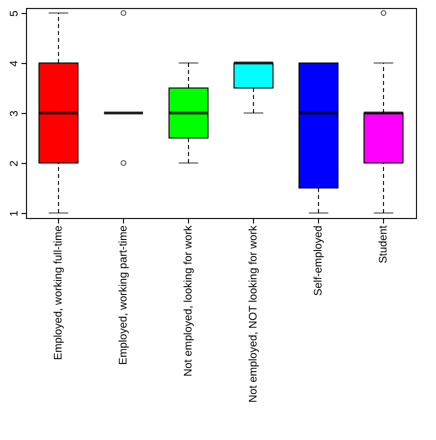 The image size is (436, 440). I want to click on x-tick-label: Student, so click(384, 245).